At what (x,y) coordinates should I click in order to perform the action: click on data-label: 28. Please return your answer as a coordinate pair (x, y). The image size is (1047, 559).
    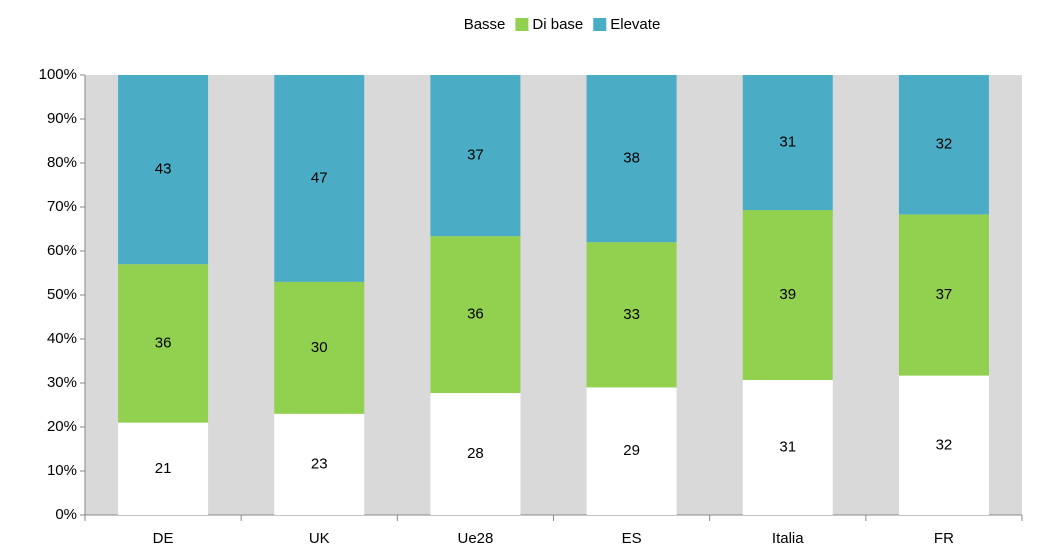
    Looking at the image, I should click on (475, 453).